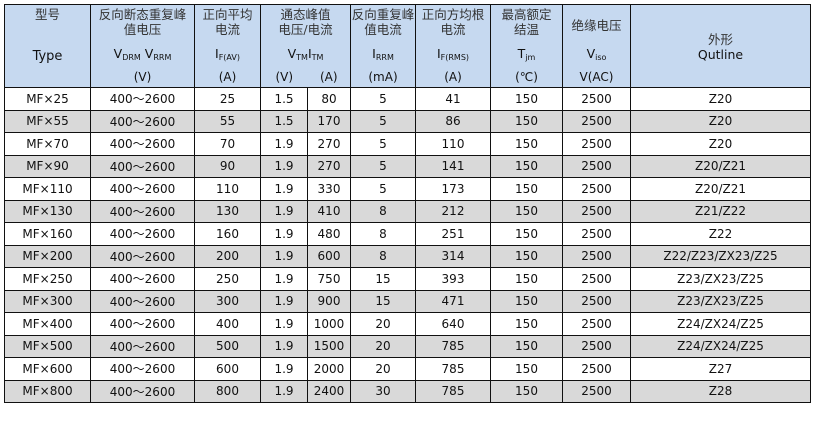 The image size is (813, 422). What do you see at coordinates (47, 189) in the screenshot?
I see `cell-type: MF×110` at bounding box center [47, 189].